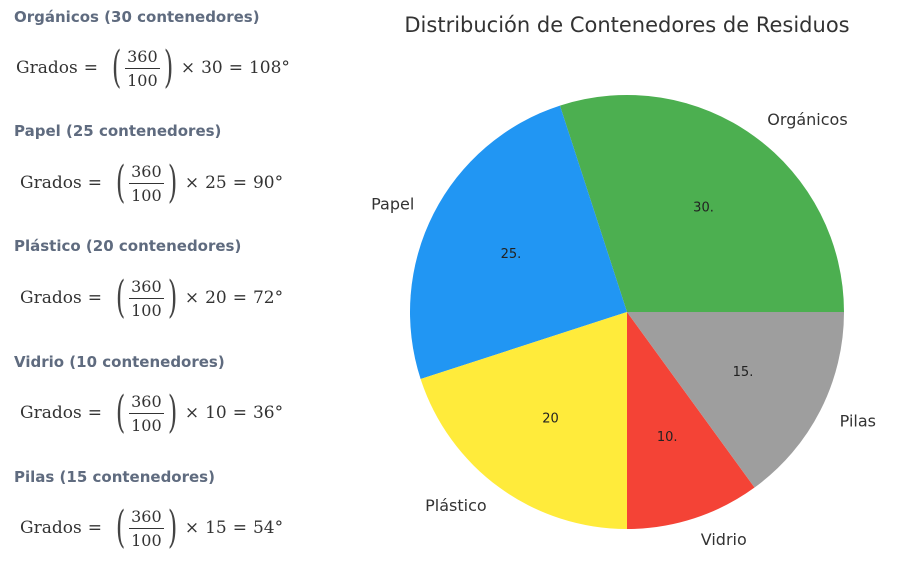 This screenshot has height=578, width=902. I want to click on pie-category-label: Papel, so click(392, 204).